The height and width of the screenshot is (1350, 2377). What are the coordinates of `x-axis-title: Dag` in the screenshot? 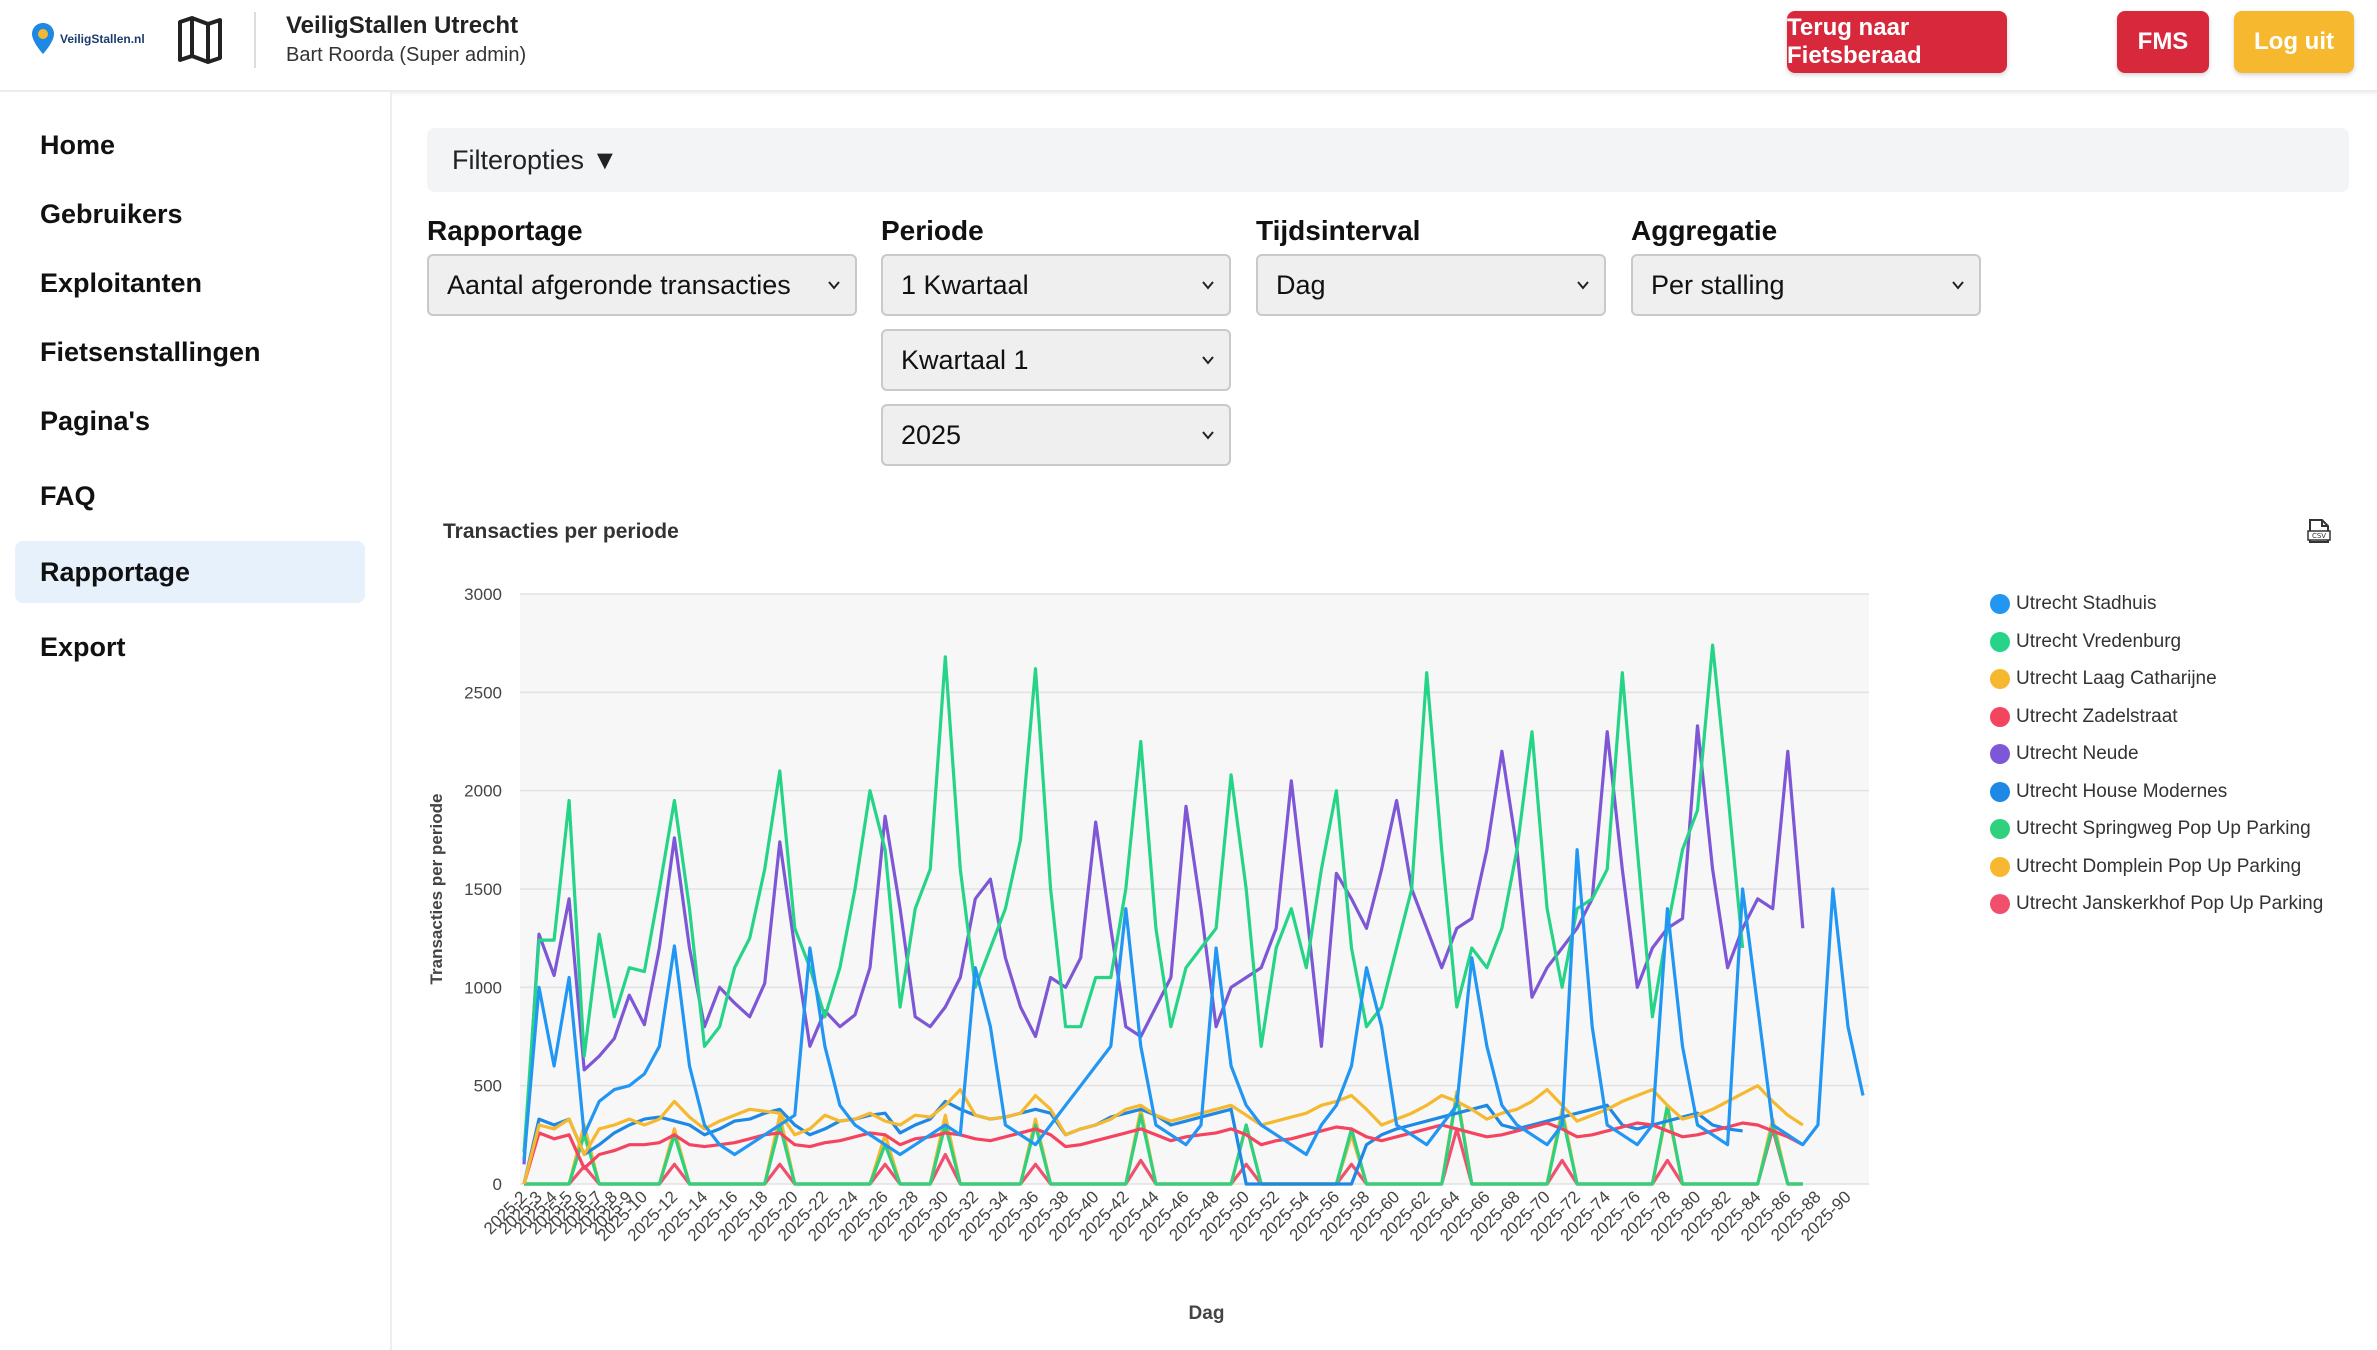 It's located at (1207, 1313).